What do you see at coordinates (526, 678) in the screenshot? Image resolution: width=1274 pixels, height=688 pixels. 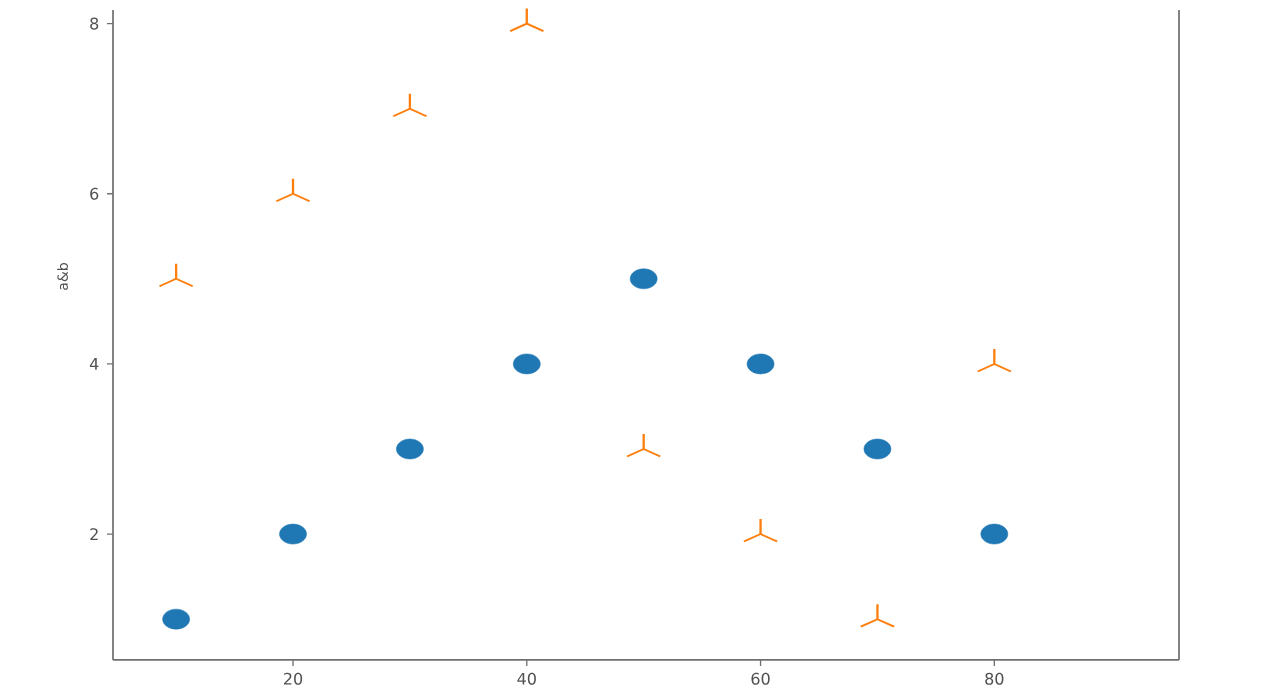 I see `x-tick-label: 40` at bounding box center [526, 678].